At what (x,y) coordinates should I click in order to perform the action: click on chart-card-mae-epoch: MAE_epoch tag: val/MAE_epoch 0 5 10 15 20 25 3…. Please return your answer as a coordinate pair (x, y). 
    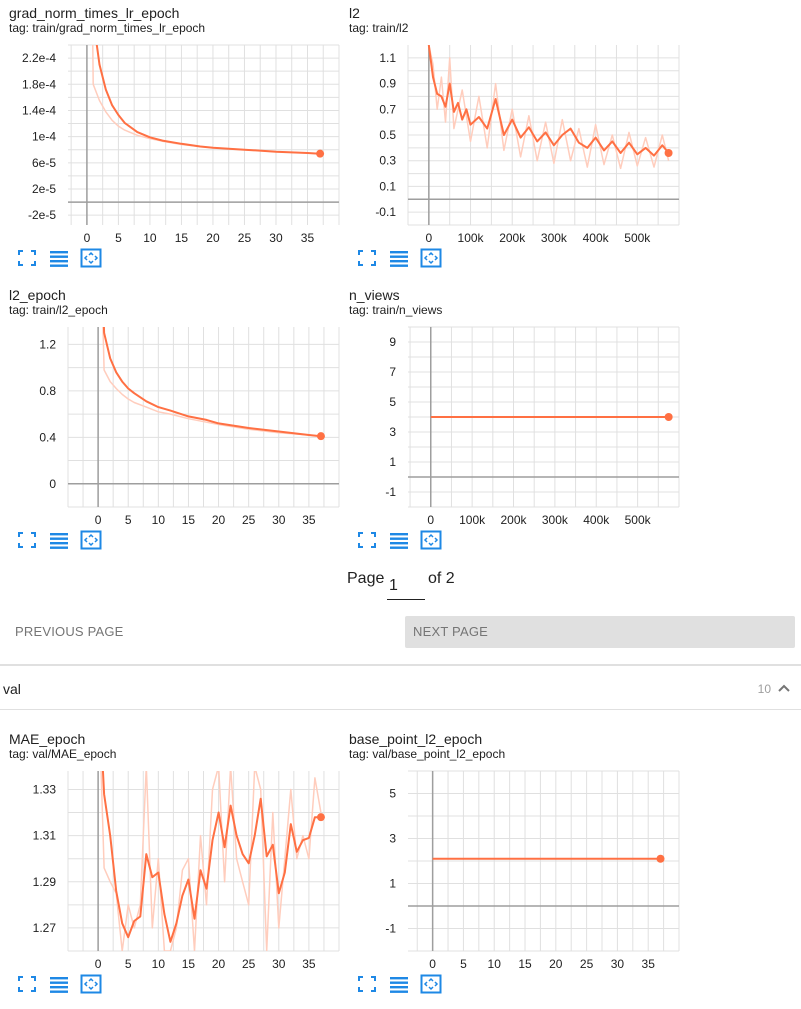
    Looking at the image, I should click on (170, 867).